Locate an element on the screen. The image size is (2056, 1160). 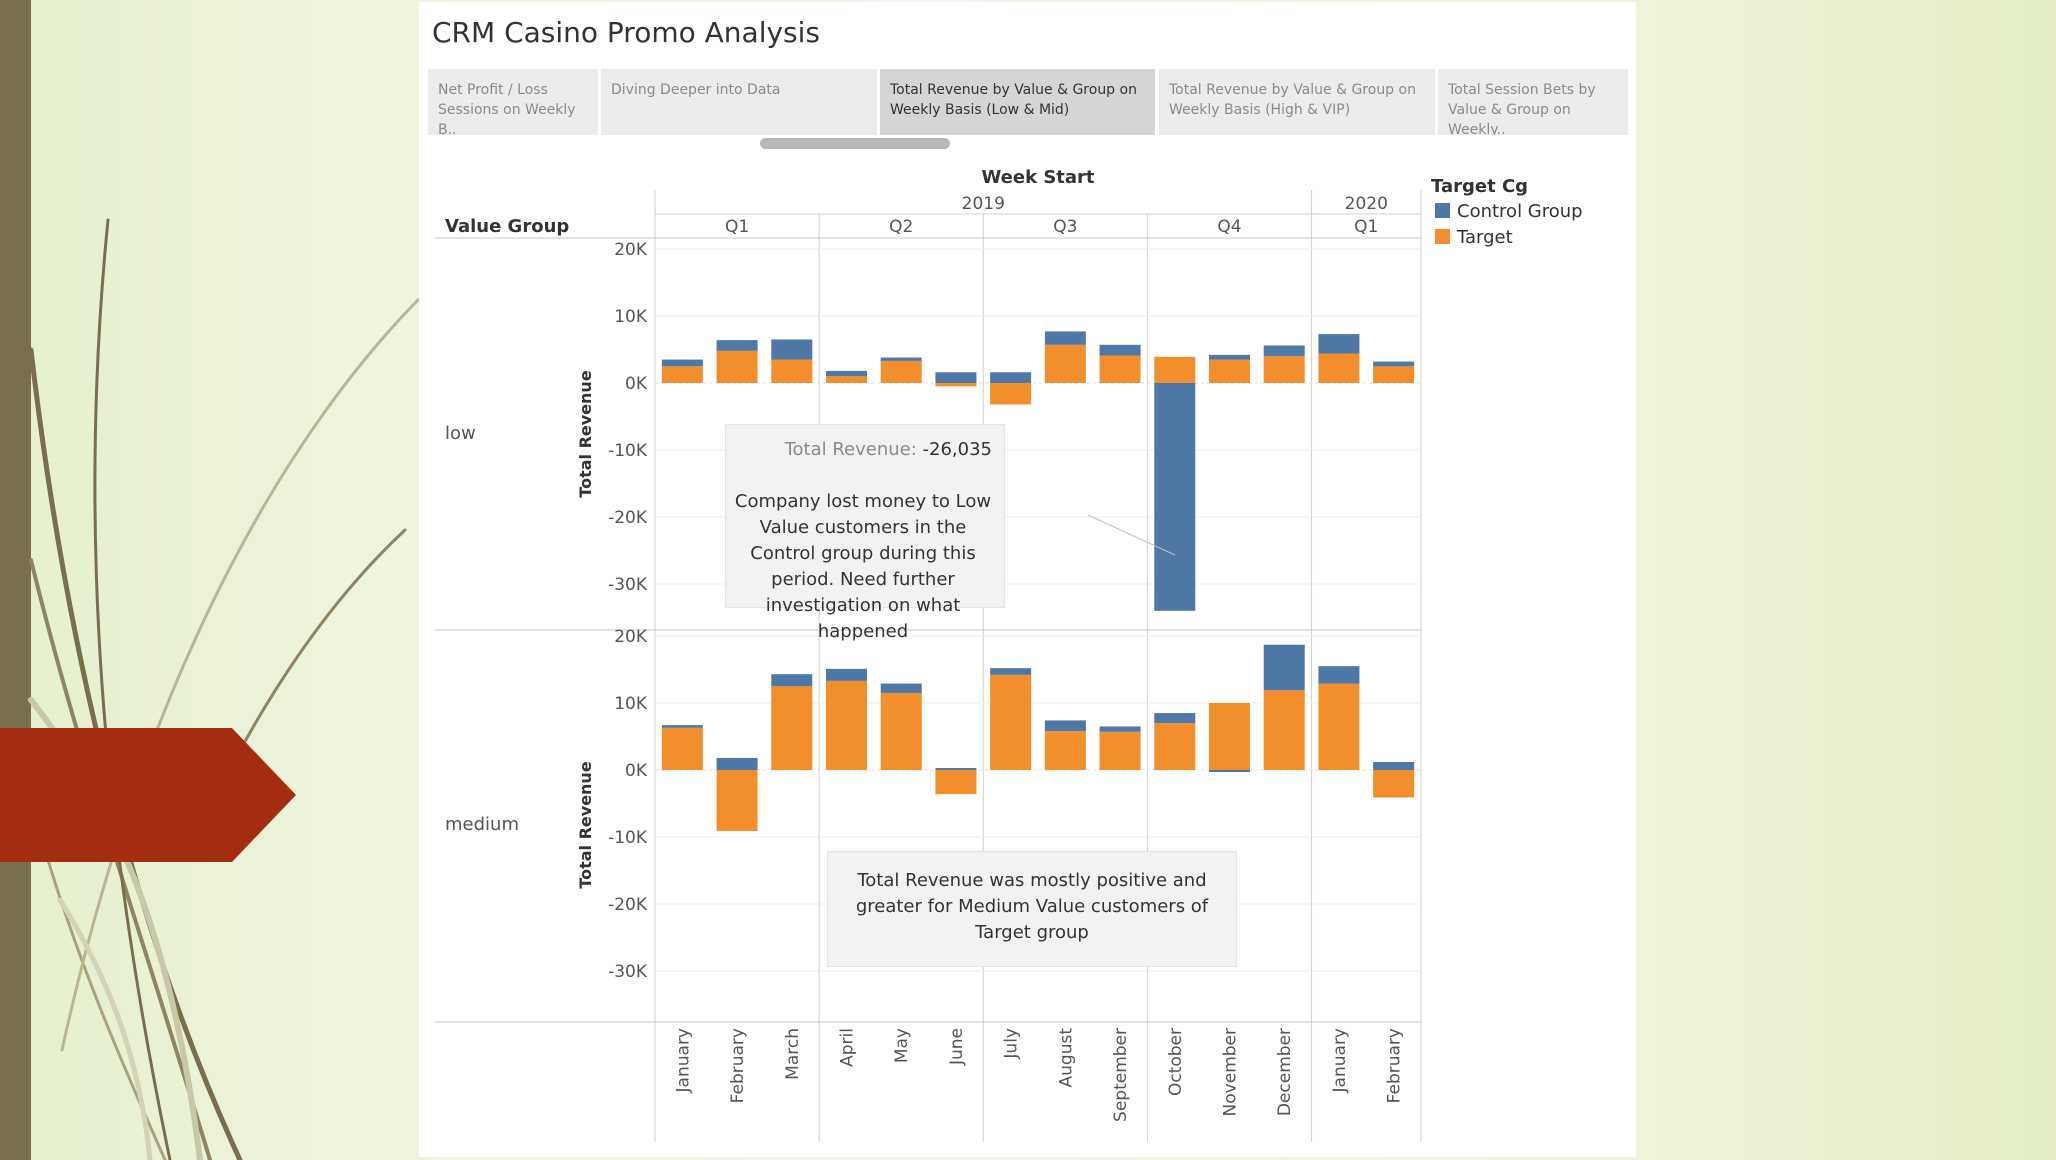
month-label: December is located at coordinates (1285, 1072).